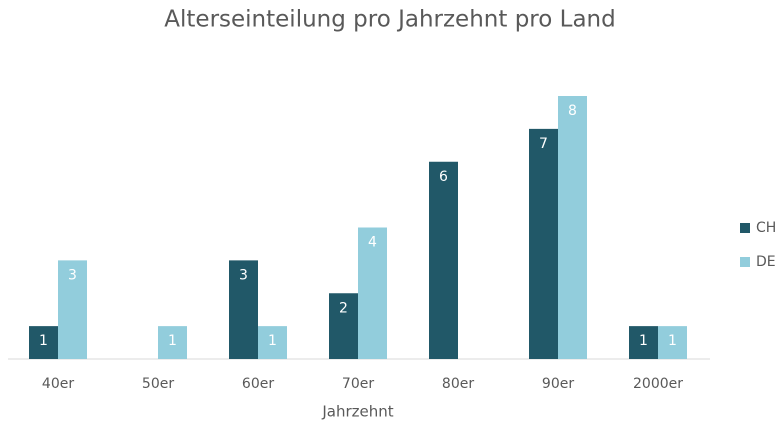 This screenshot has width=778, height=421. What do you see at coordinates (357, 412) in the screenshot?
I see `x-axis-title: Jahrzehnt` at bounding box center [357, 412].